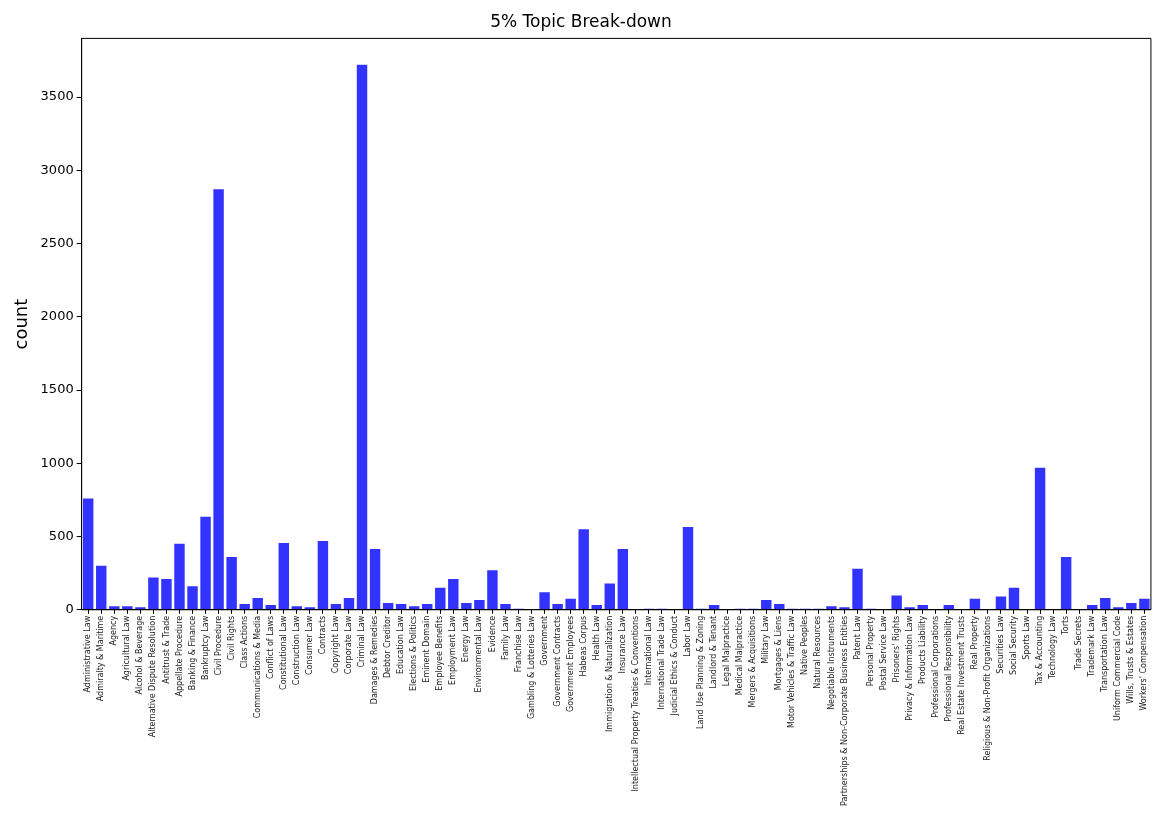  I want to click on x-tick-label: Intellectual Property Treaties & Conventions, so click(635, 703).